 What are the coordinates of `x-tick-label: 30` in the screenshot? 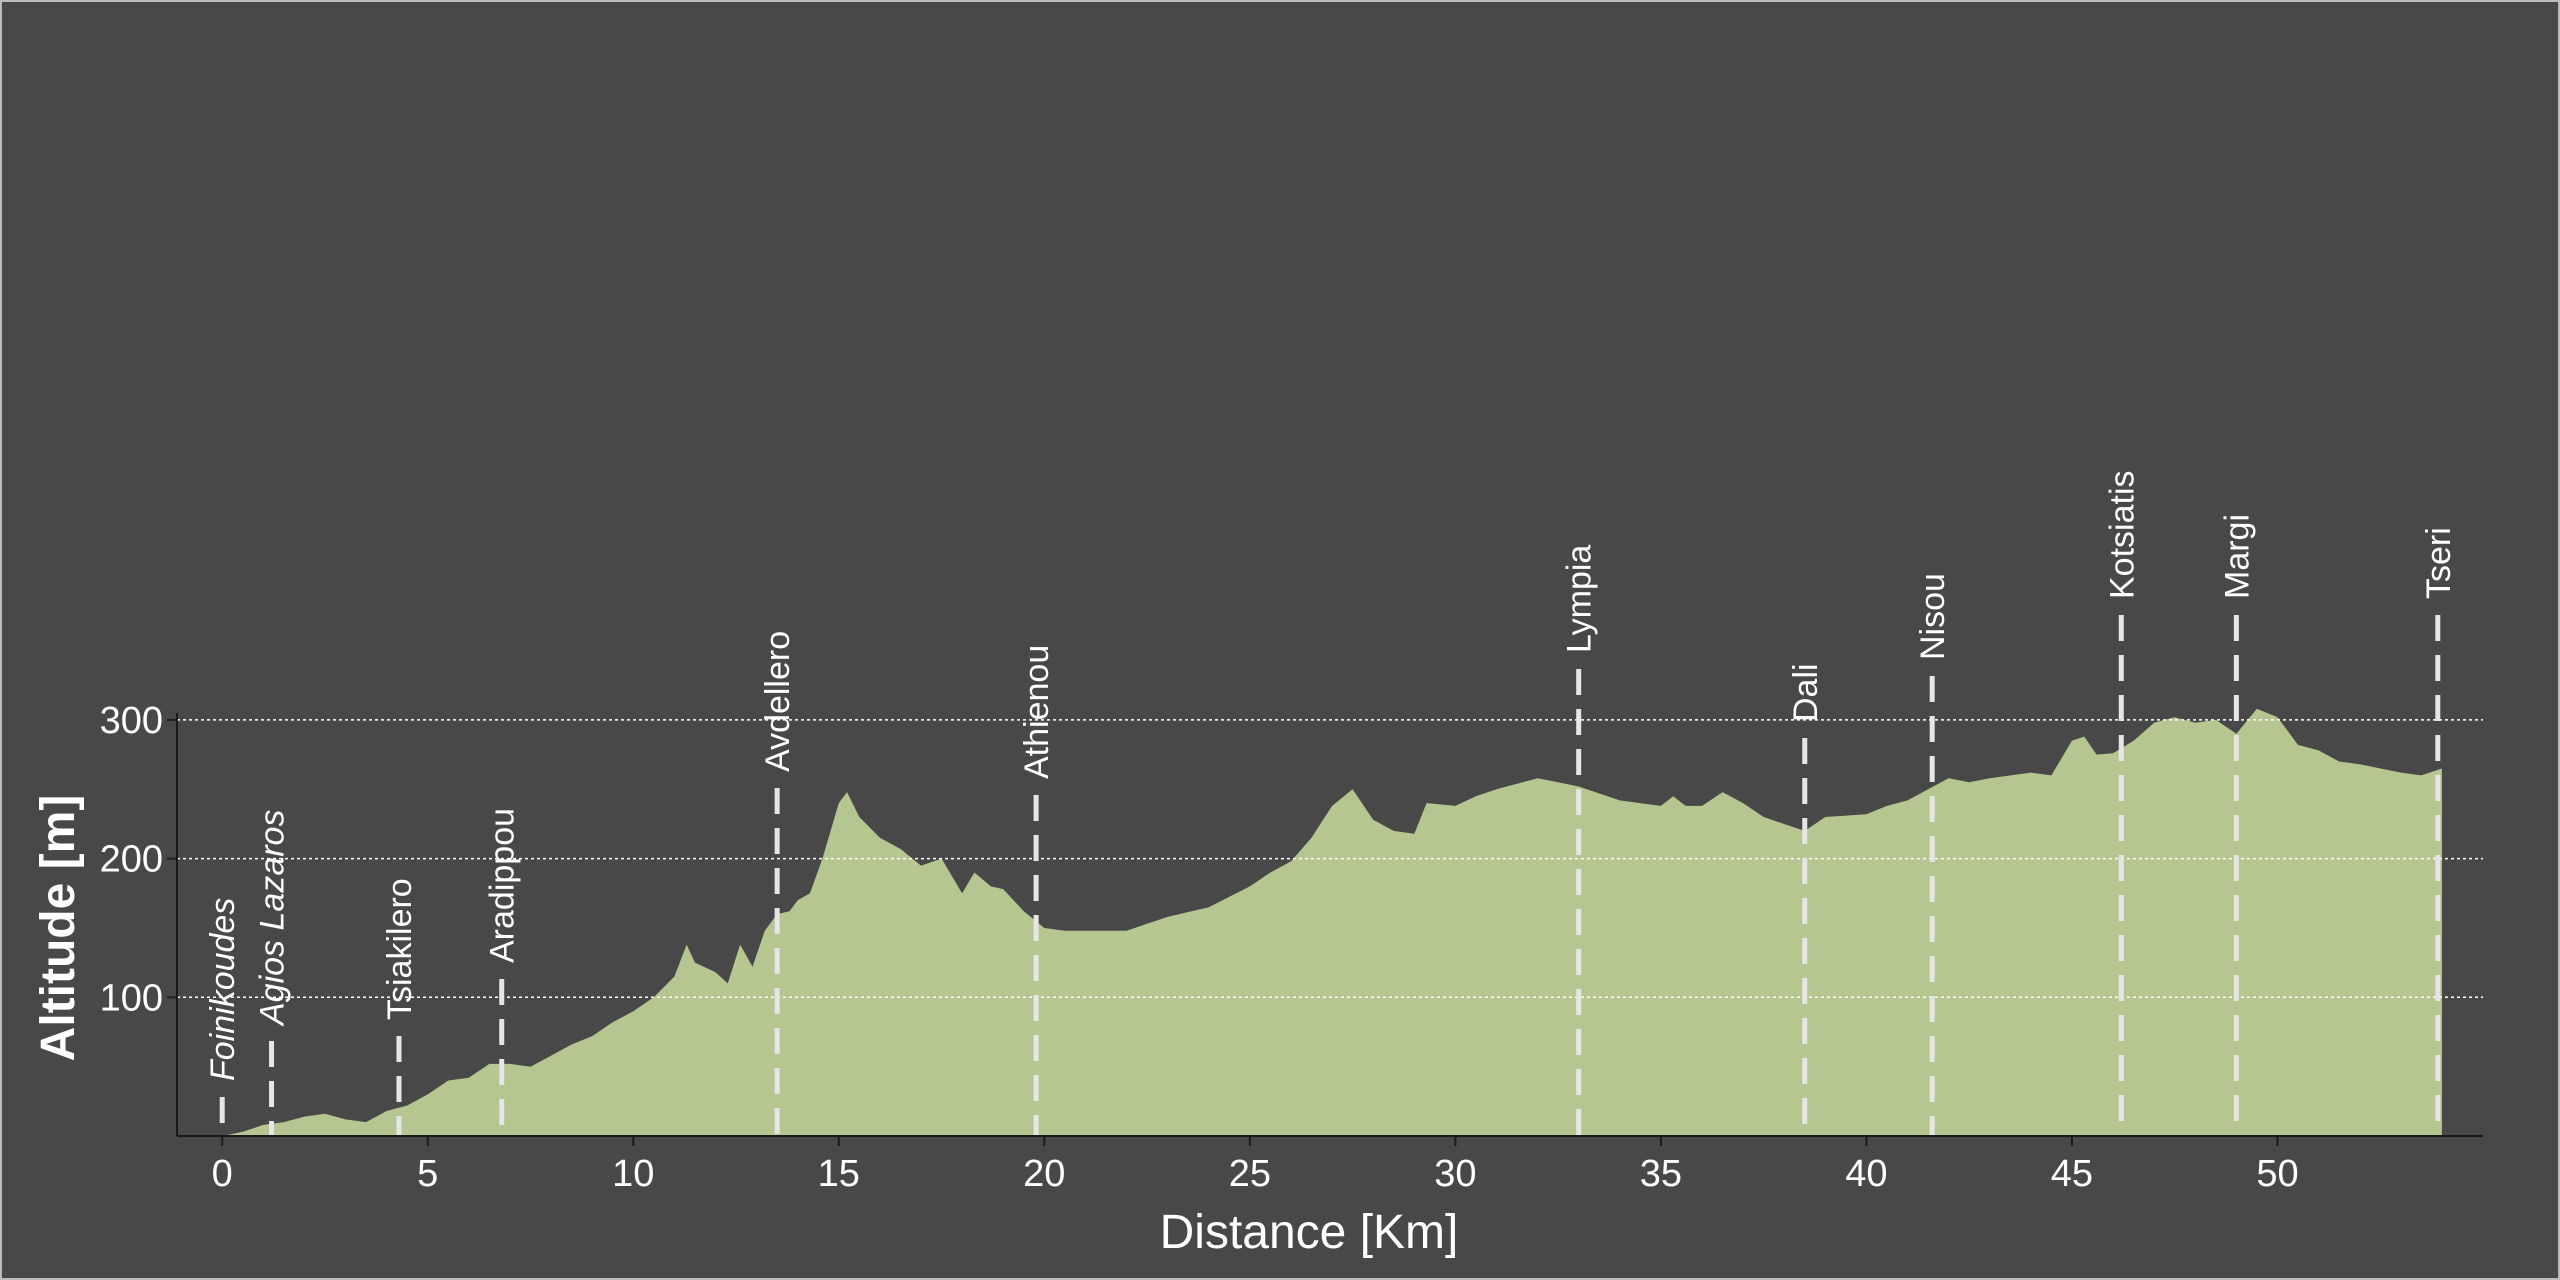 It's located at (1455, 1174).